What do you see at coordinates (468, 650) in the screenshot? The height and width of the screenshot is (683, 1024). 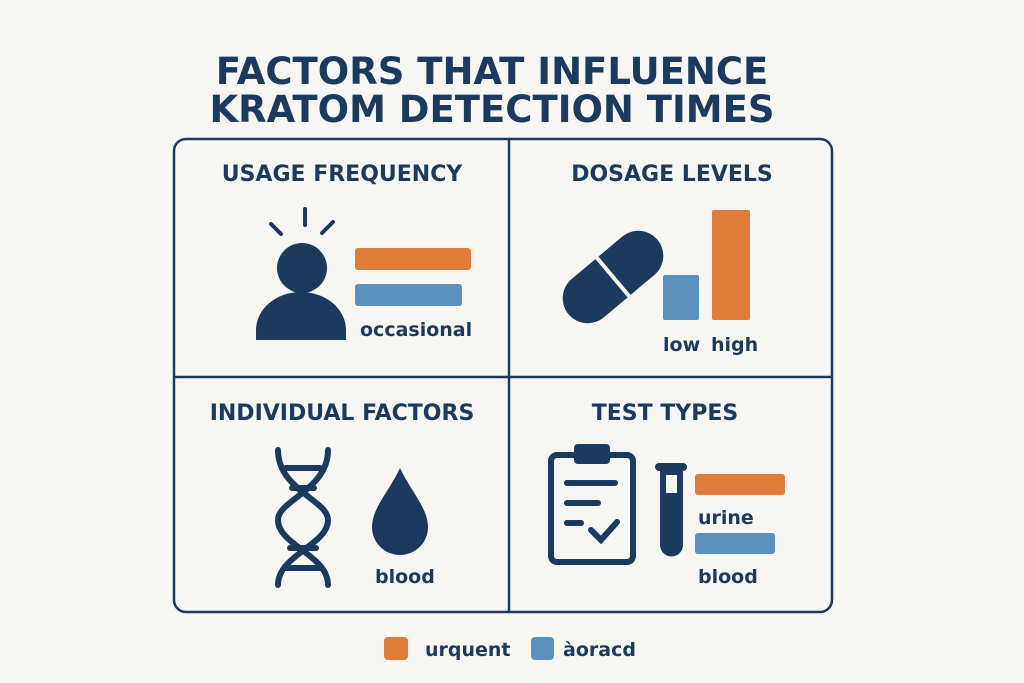 I see `legend-label: urquent` at bounding box center [468, 650].